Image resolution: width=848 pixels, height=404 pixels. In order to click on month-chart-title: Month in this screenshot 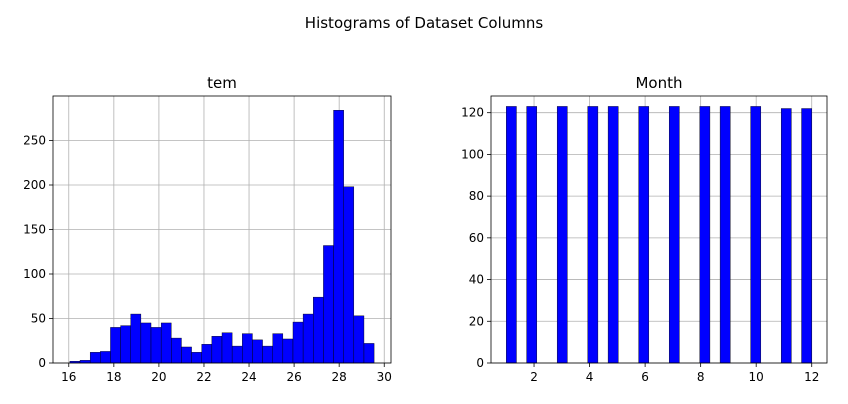, I will do `click(658, 83)`.